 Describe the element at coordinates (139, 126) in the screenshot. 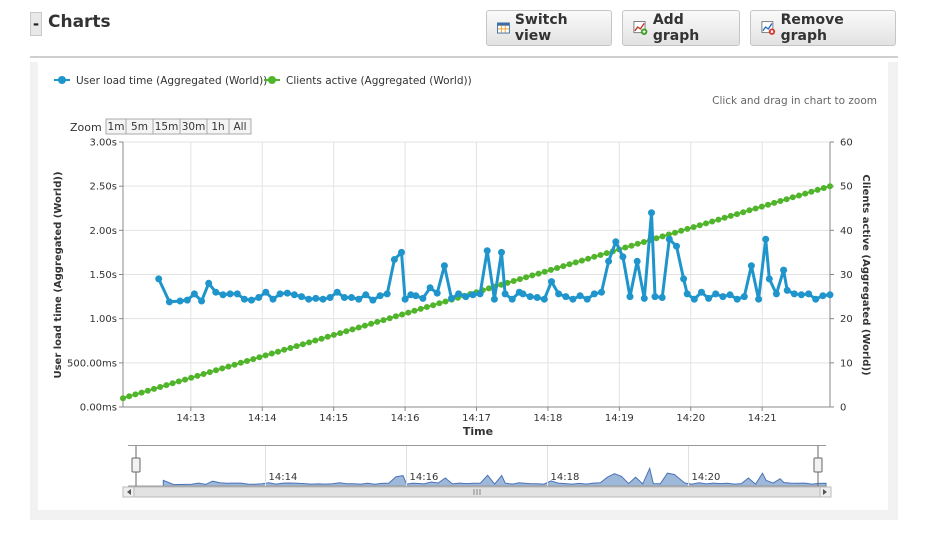

I see `zoom-button-5m: 5m` at that location.